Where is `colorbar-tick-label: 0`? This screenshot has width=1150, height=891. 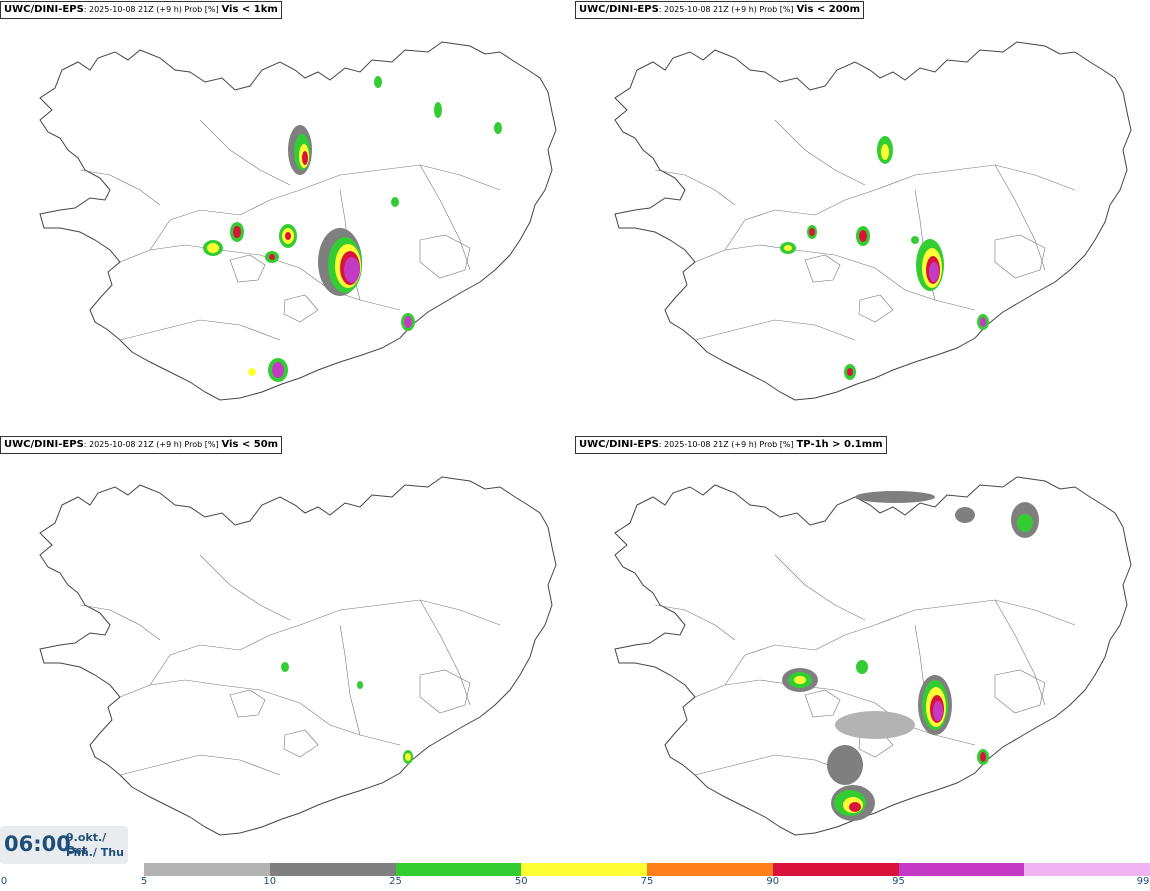 colorbar-tick-label: 0 is located at coordinates (4, 881).